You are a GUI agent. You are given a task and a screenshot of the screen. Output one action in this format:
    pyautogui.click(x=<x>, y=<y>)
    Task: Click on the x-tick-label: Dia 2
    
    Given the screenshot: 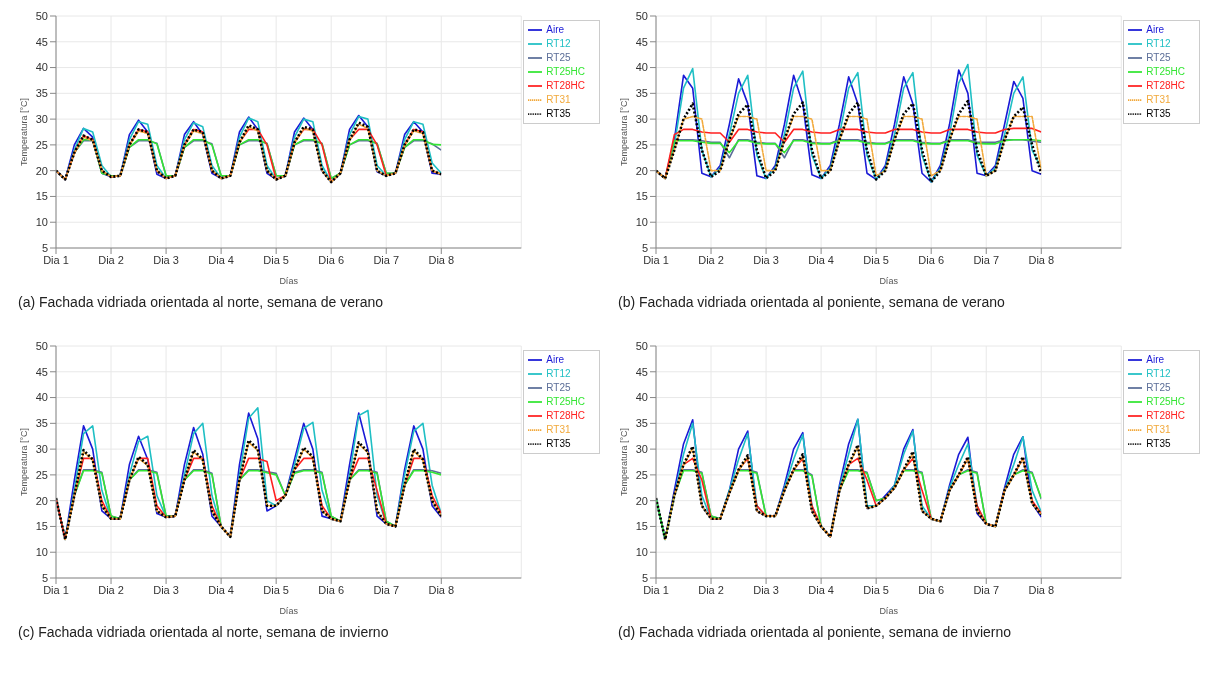 What is the action you would take?
    pyautogui.click(x=111, y=589)
    